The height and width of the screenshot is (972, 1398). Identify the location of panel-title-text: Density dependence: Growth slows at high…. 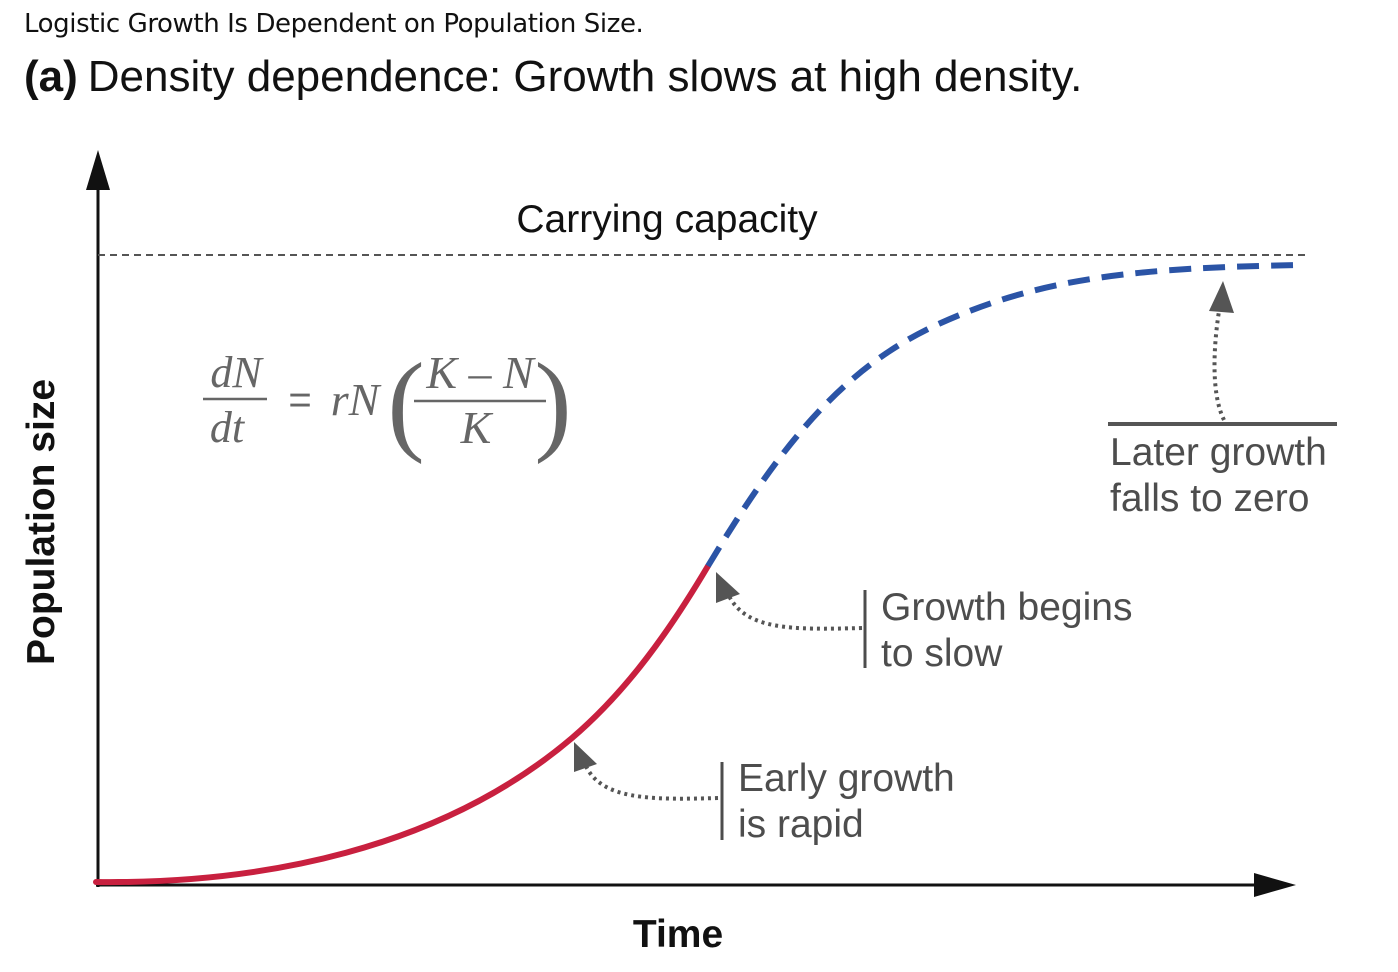
(585, 76).